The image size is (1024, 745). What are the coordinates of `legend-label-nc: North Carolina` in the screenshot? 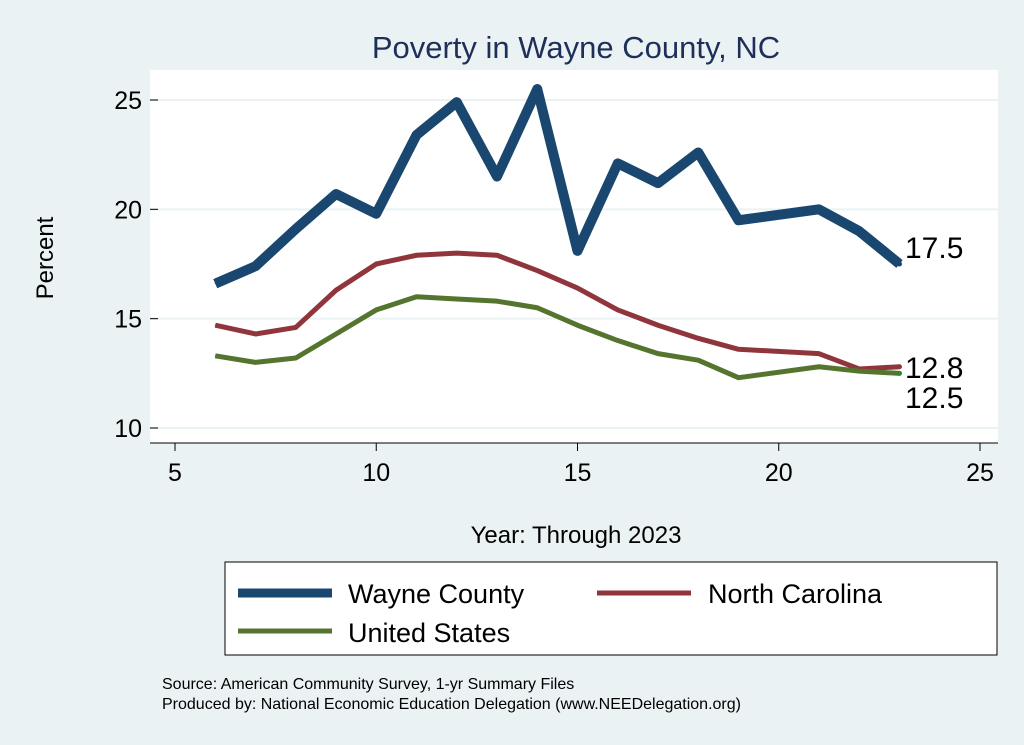 It's located at (795, 594).